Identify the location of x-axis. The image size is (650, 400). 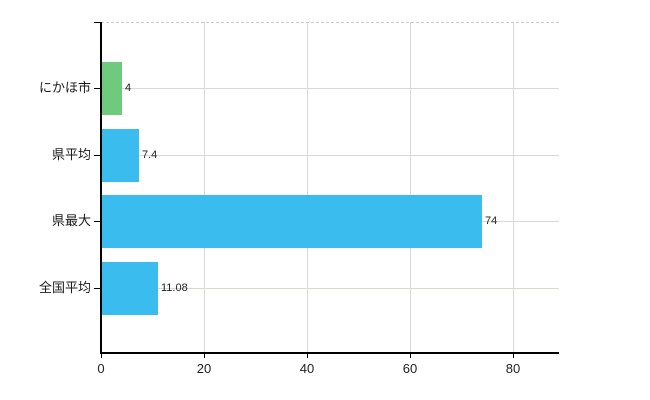
(329, 353).